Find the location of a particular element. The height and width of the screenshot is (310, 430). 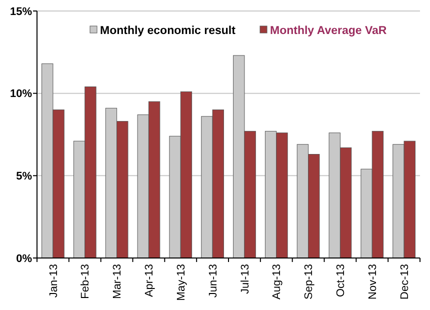

x-tick-label: Dec-13 is located at coordinates (404, 282).